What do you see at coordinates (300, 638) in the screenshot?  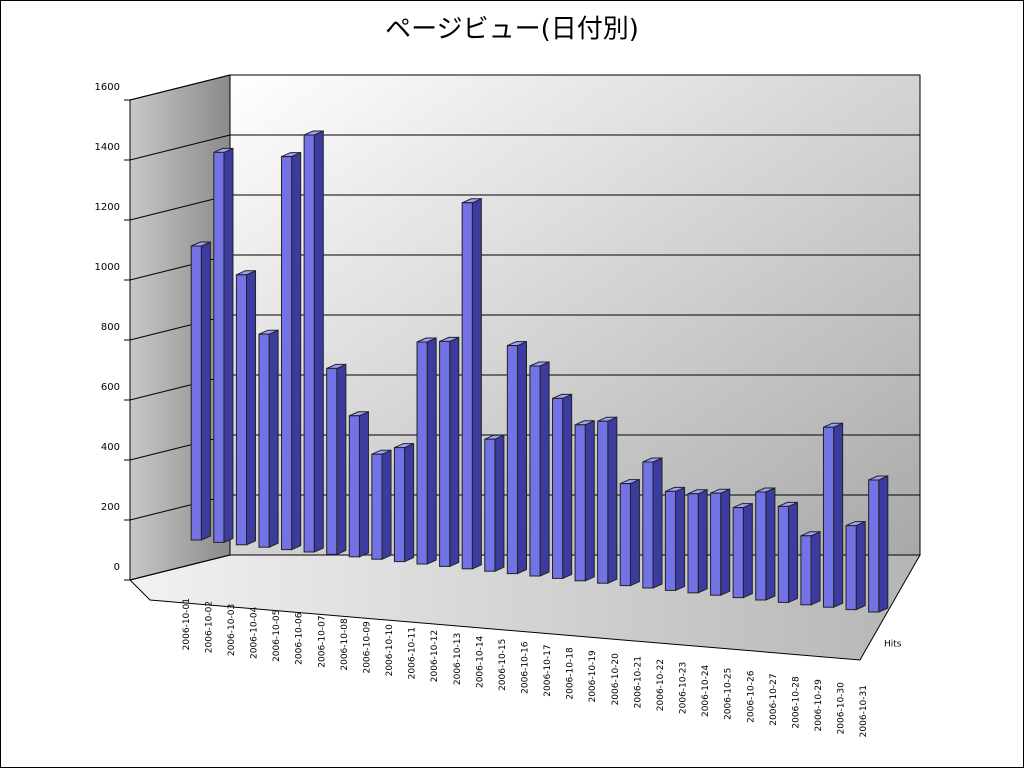 I see `x-tick-label: 2006-10-06` at bounding box center [300, 638].